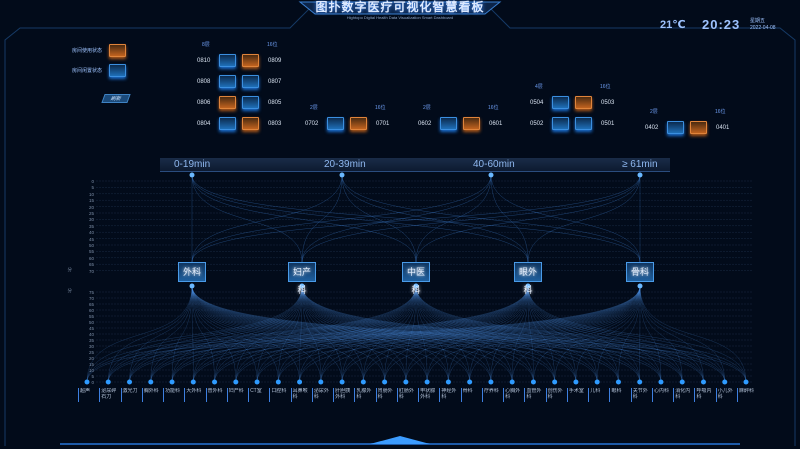 This screenshot has width=800, height=449. Describe the element at coordinates (91, 226) in the screenshot. I see `axis-tick: 35` at that location.